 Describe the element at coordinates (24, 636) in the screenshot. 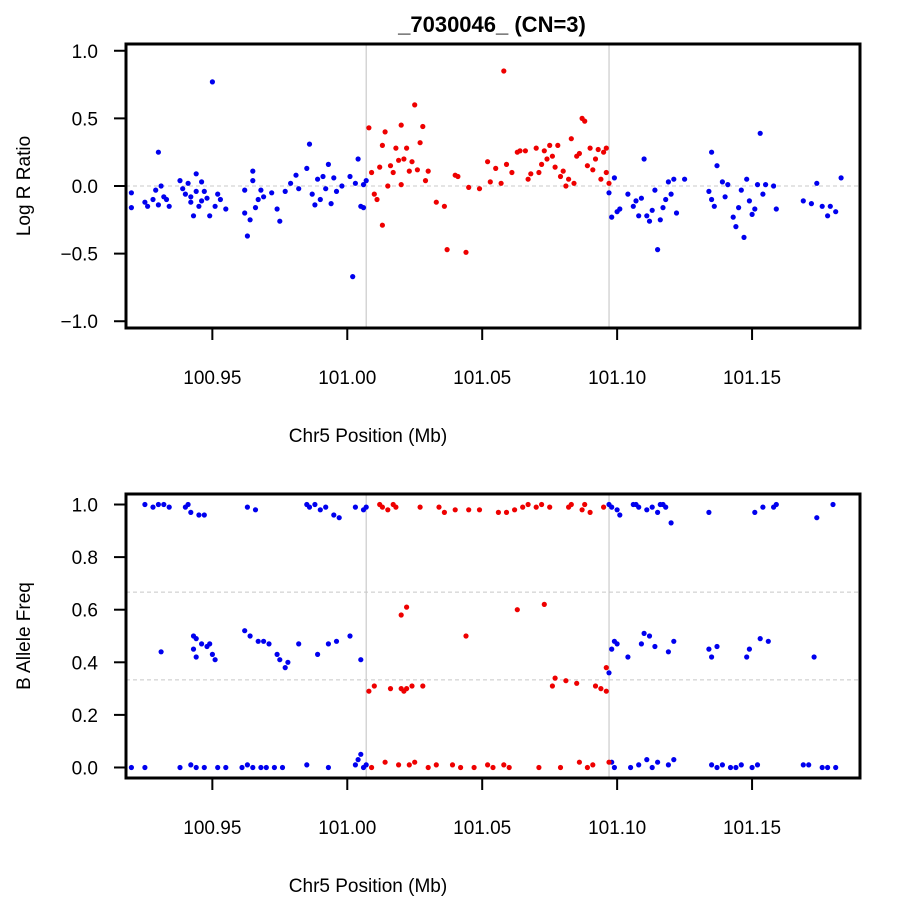

I see `y-axis-label: B Allele Freq` at that location.